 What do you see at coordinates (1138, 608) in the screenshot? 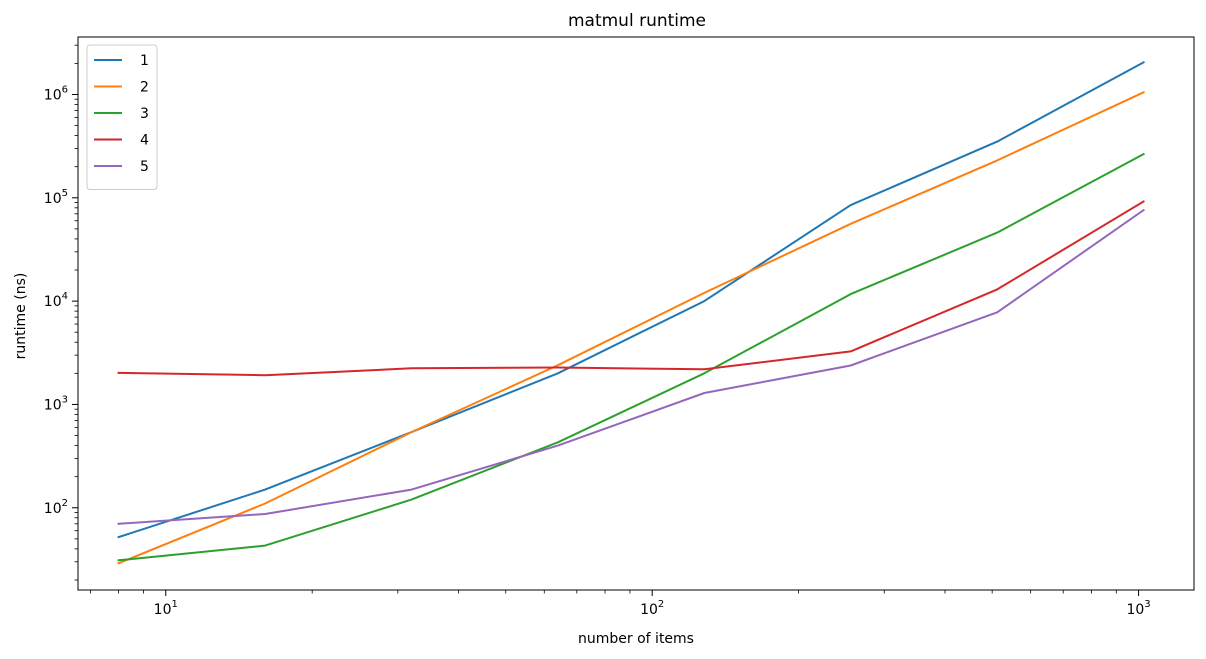
I see `x-tick-label: 10³` at bounding box center [1138, 608].